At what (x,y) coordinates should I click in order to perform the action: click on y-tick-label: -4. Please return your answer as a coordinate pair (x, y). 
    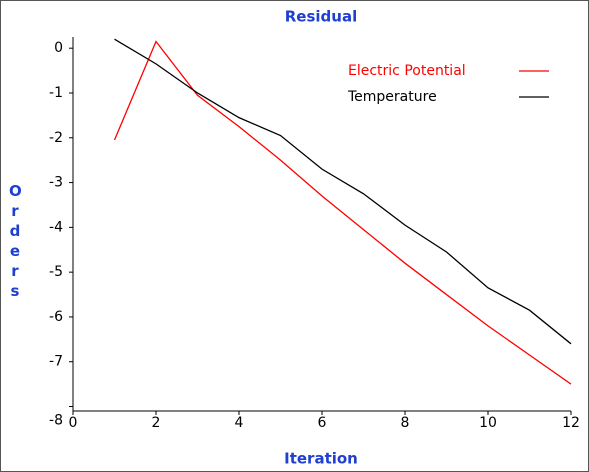
    Looking at the image, I should click on (56, 227).